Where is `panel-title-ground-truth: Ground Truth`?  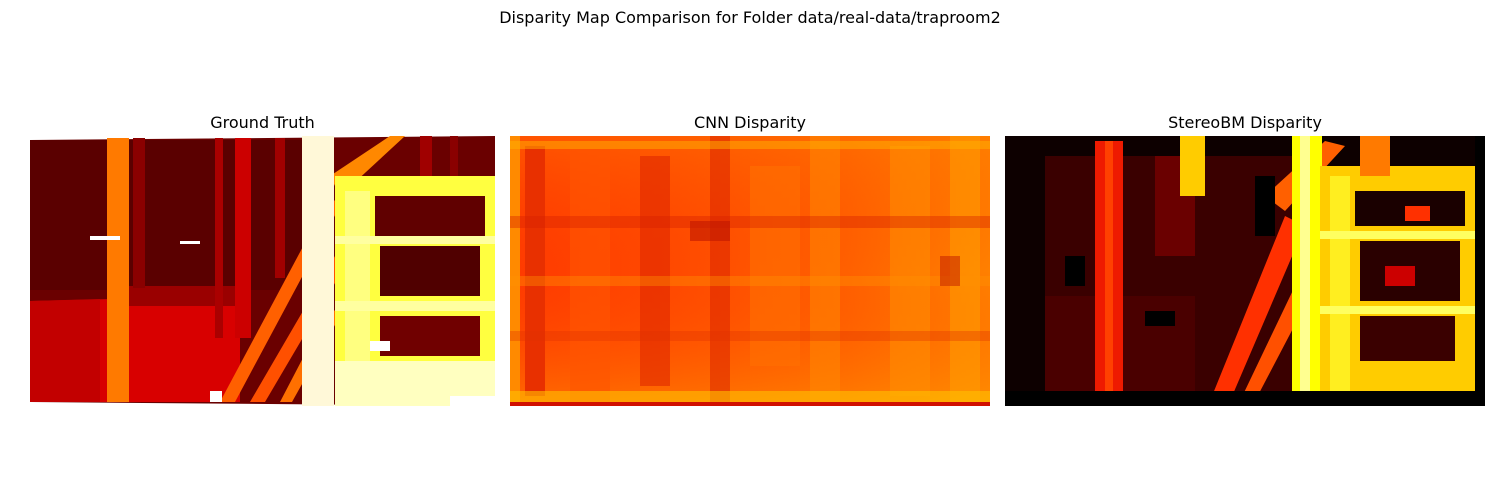
panel-title-ground-truth: Ground Truth is located at coordinates (262, 122).